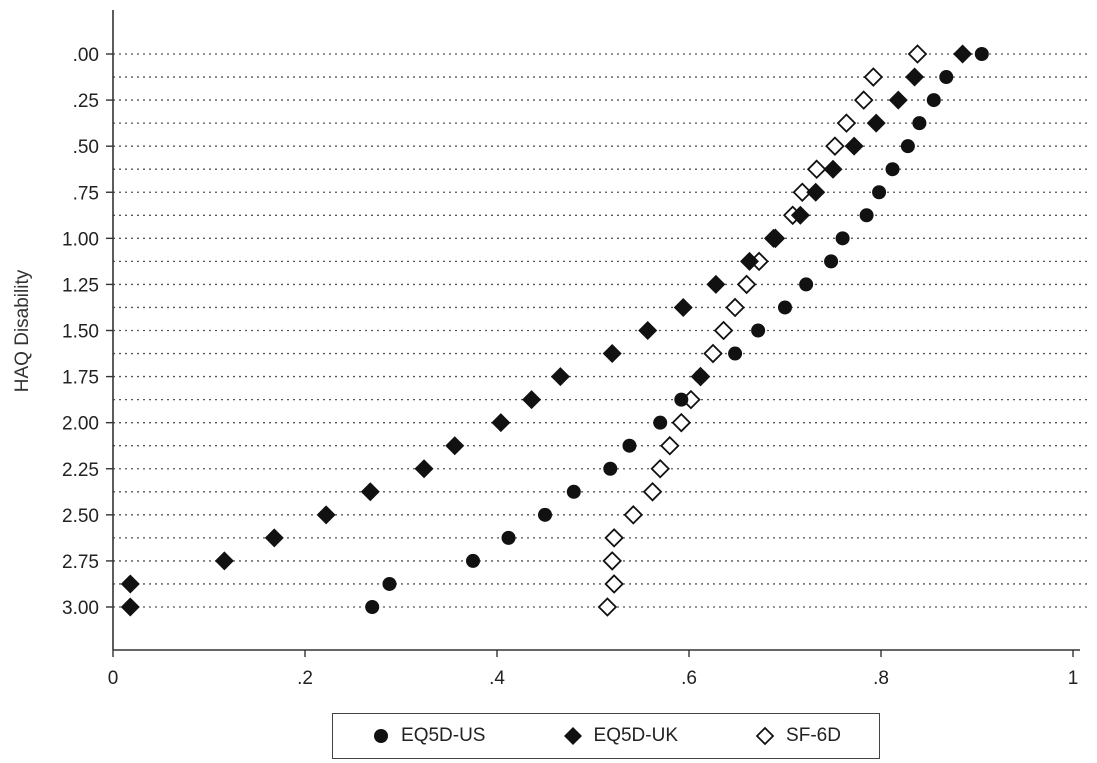 The image size is (1097, 763). I want to click on filled-diamond-icon, so click(572, 736).